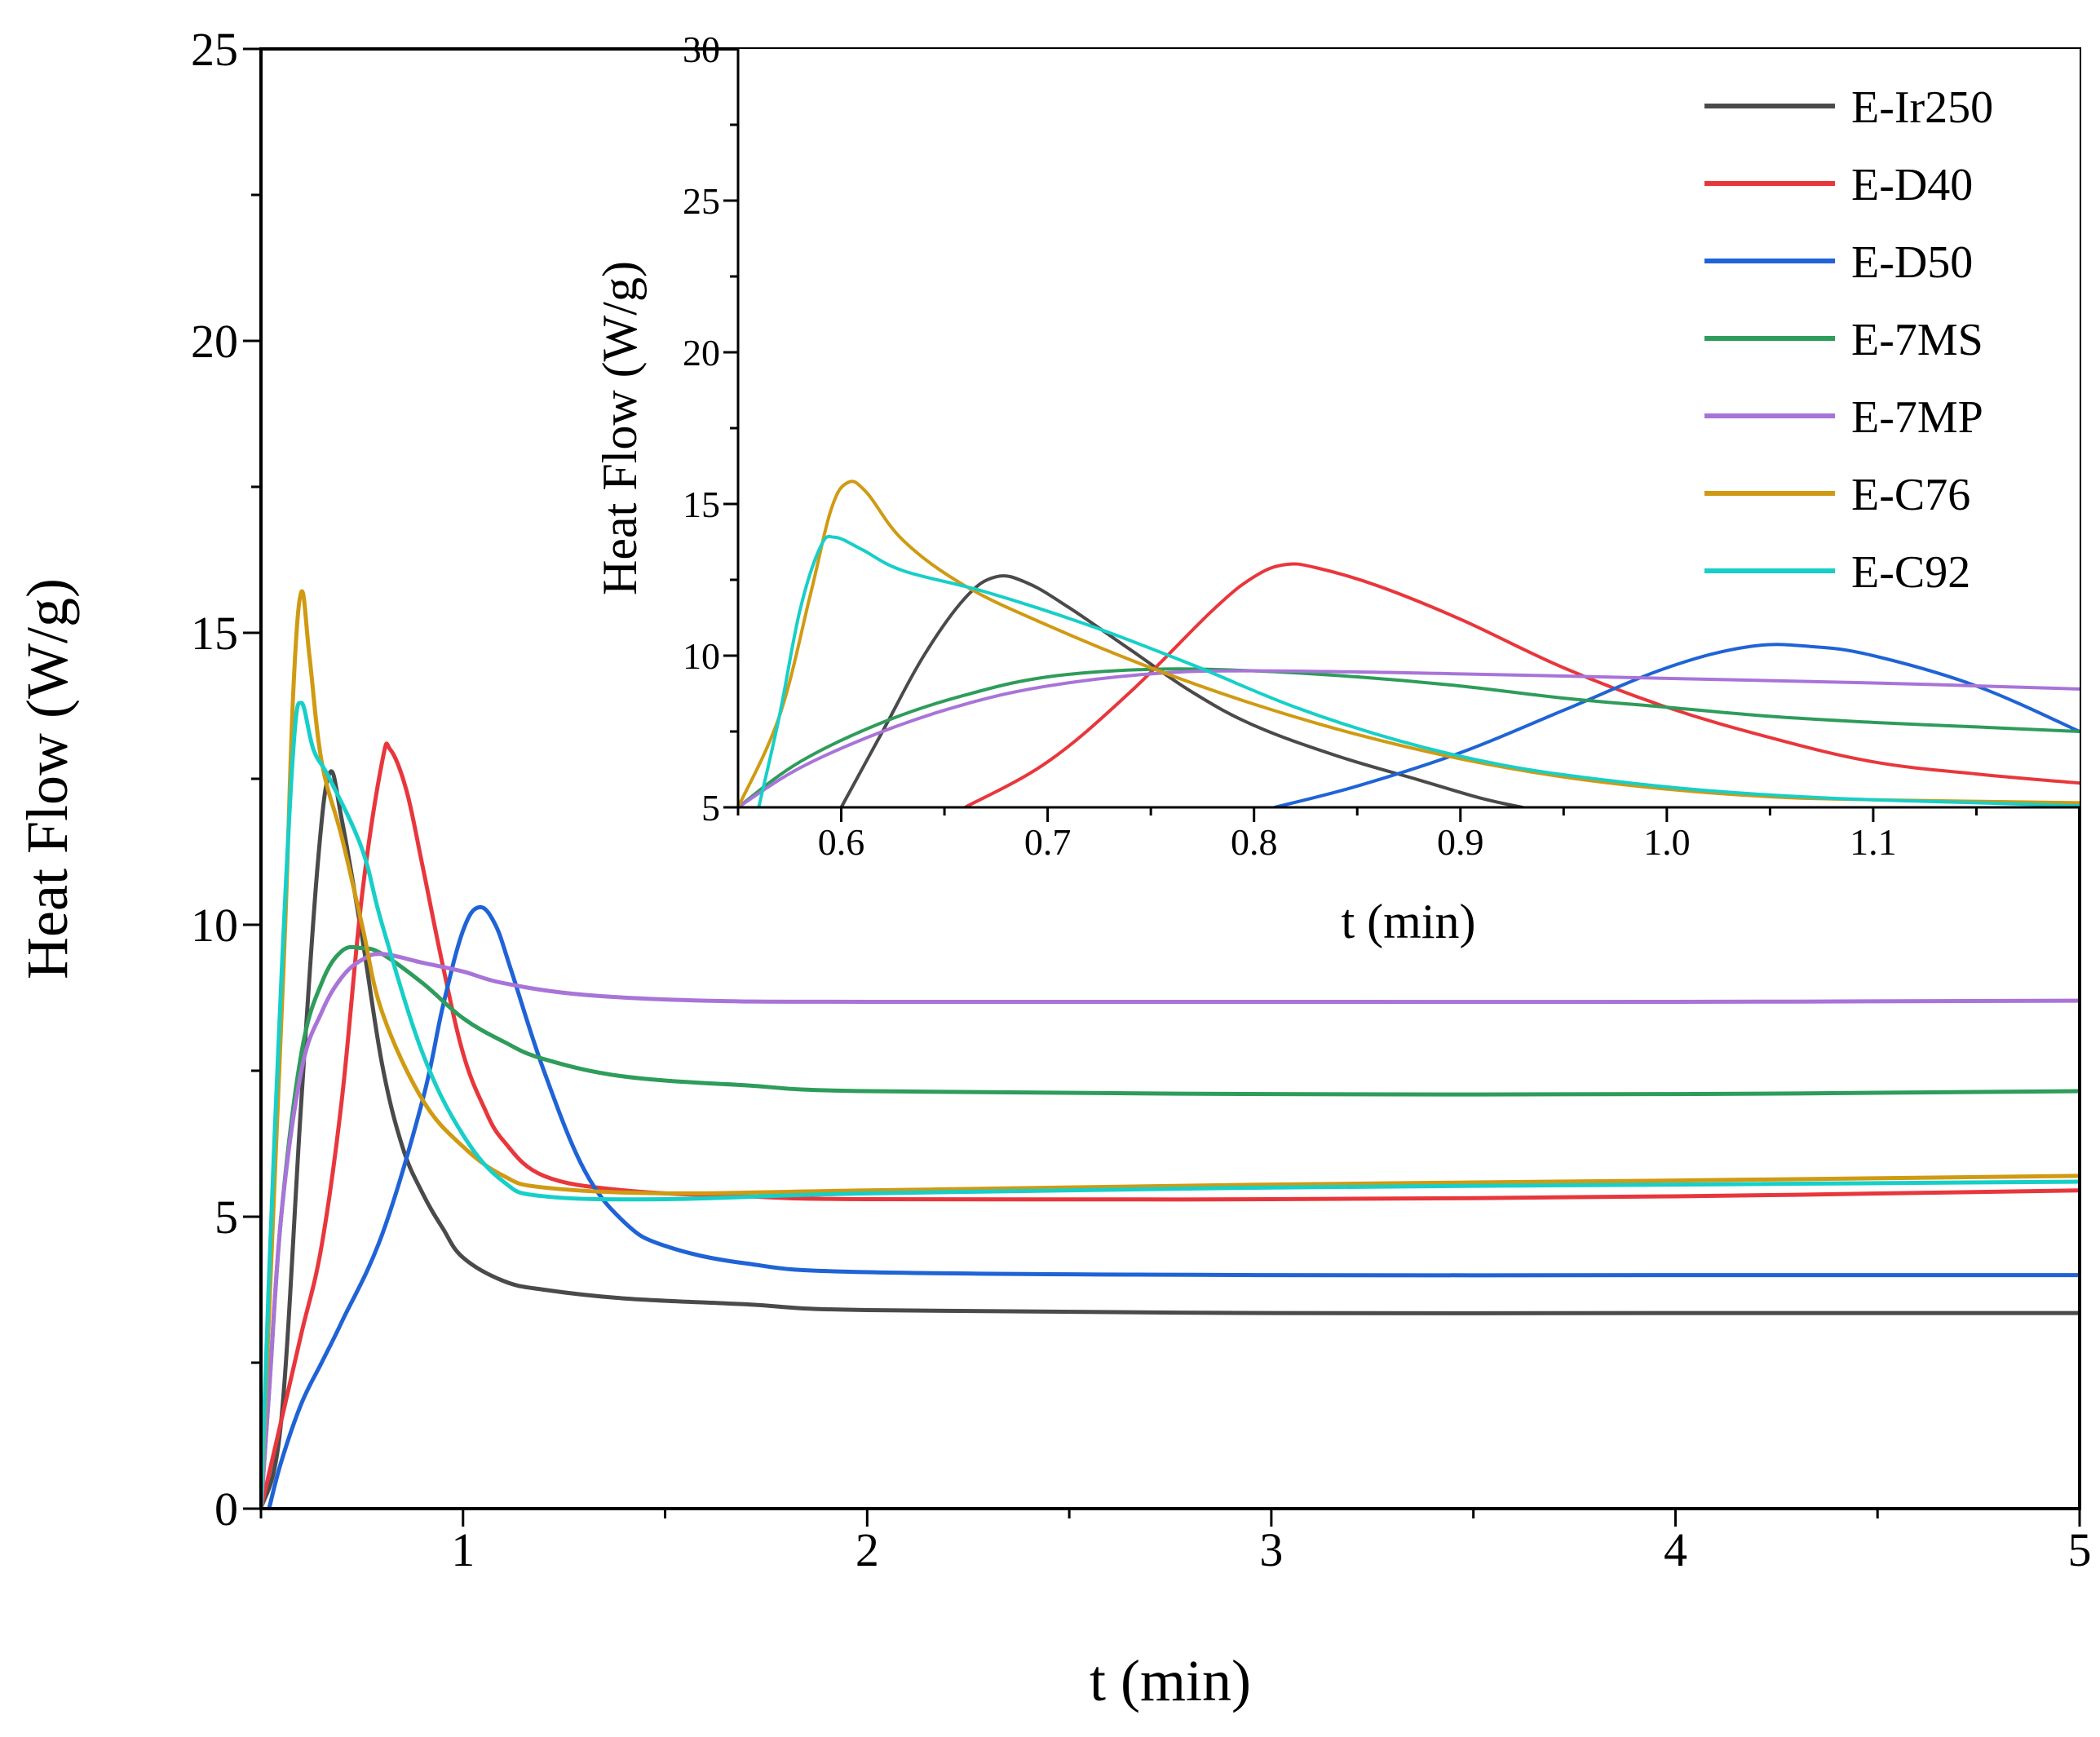 This screenshot has width=2100, height=1737. What do you see at coordinates (1254, 842) in the screenshot?
I see `inset-x-tick-label-0.8: 0.8` at bounding box center [1254, 842].